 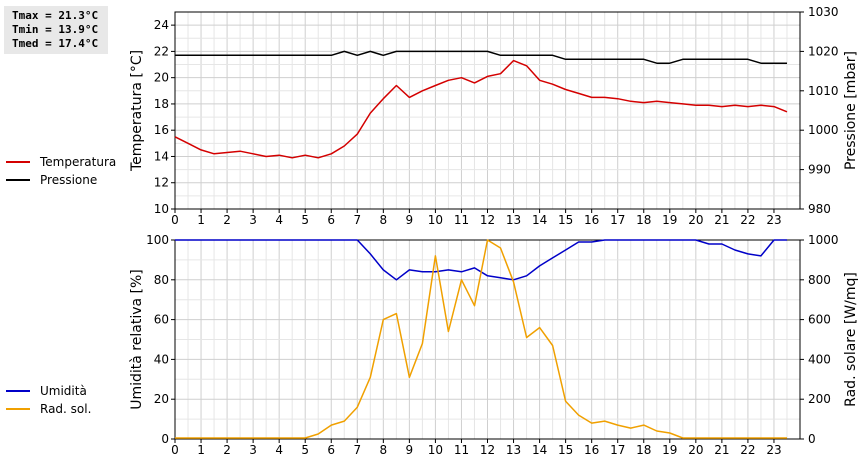 What do you see at coordinates (175, 220) in the screenshot?
I see `x-tick-label: 0` at bounding box center [175, 220].